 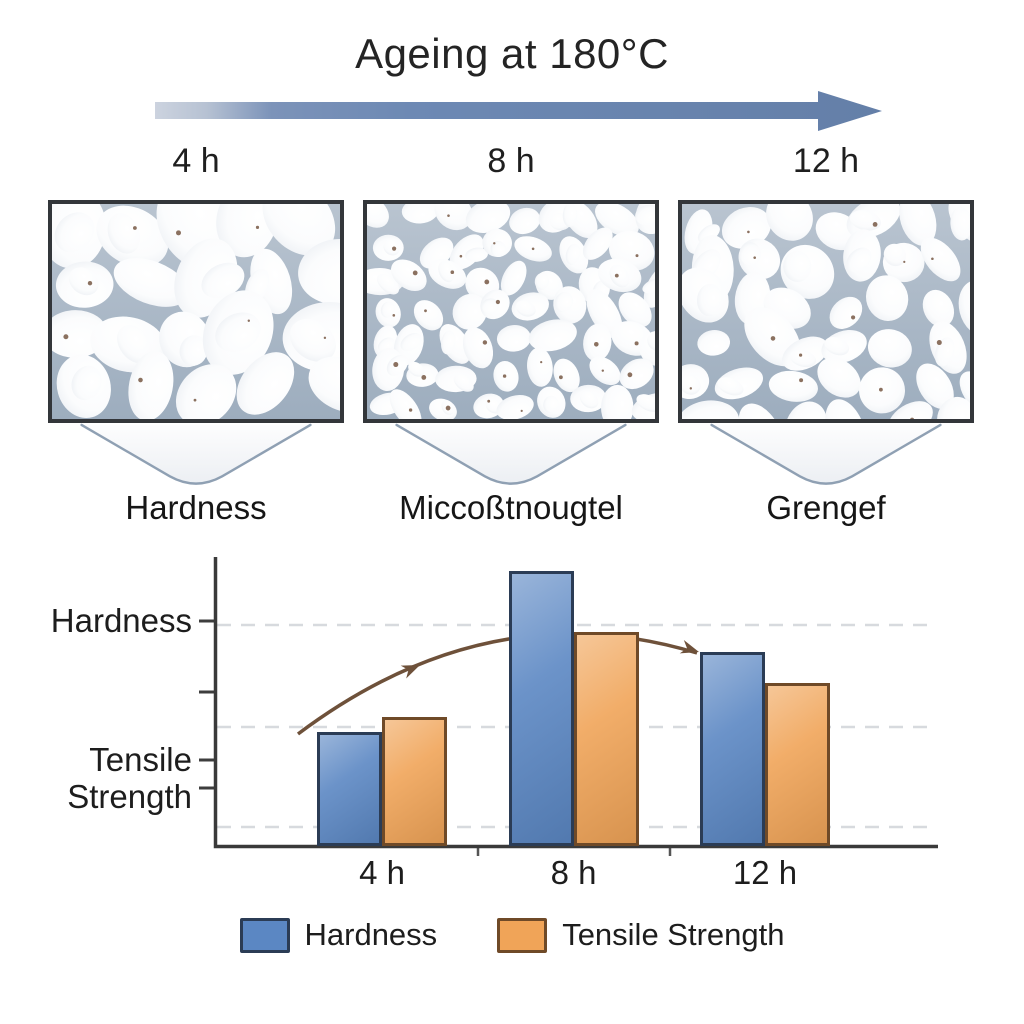 I want to click on timeline-labels: 4 h 8 h 12 h, so click(x=511, y=161).